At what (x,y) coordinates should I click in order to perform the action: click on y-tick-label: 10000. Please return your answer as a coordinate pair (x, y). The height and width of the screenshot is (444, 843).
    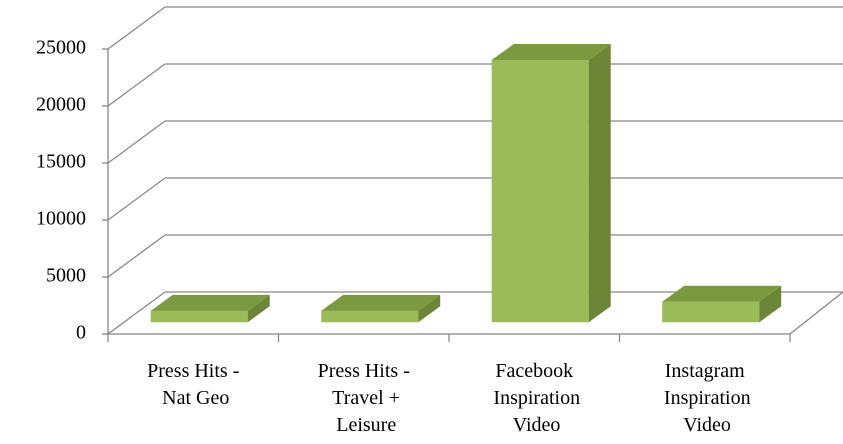
    Looking at the image, I should click on (61, 219).